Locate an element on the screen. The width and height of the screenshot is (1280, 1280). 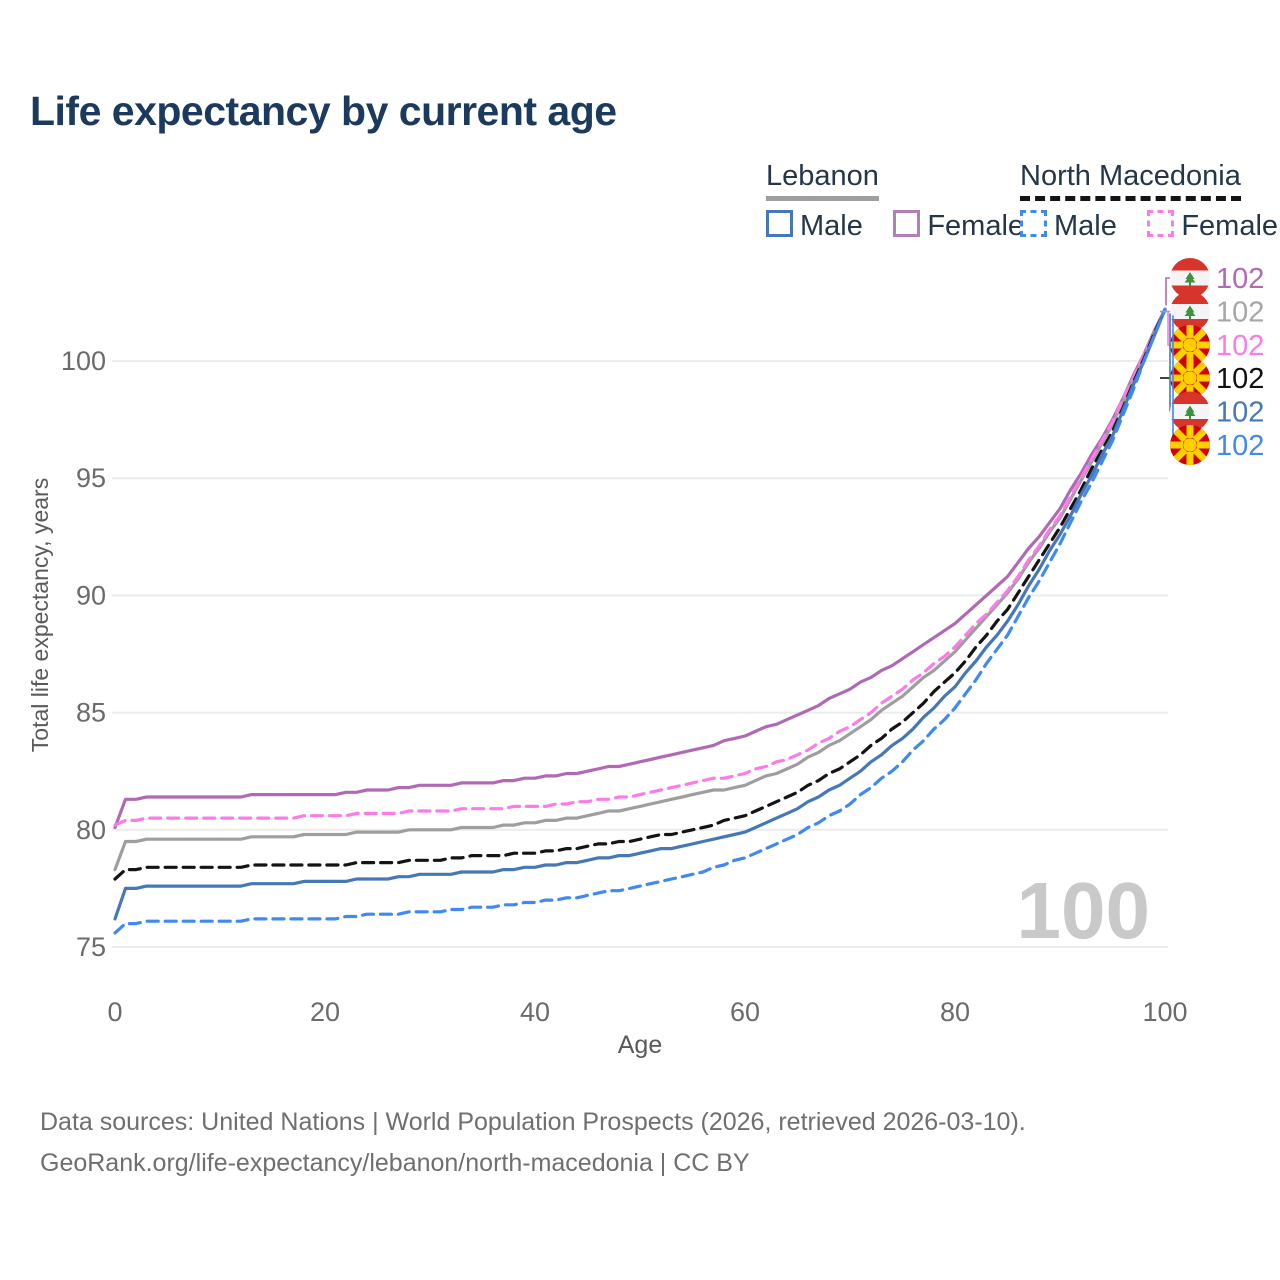
x-tick-label: 60 is located at coordinates (745, 1012).